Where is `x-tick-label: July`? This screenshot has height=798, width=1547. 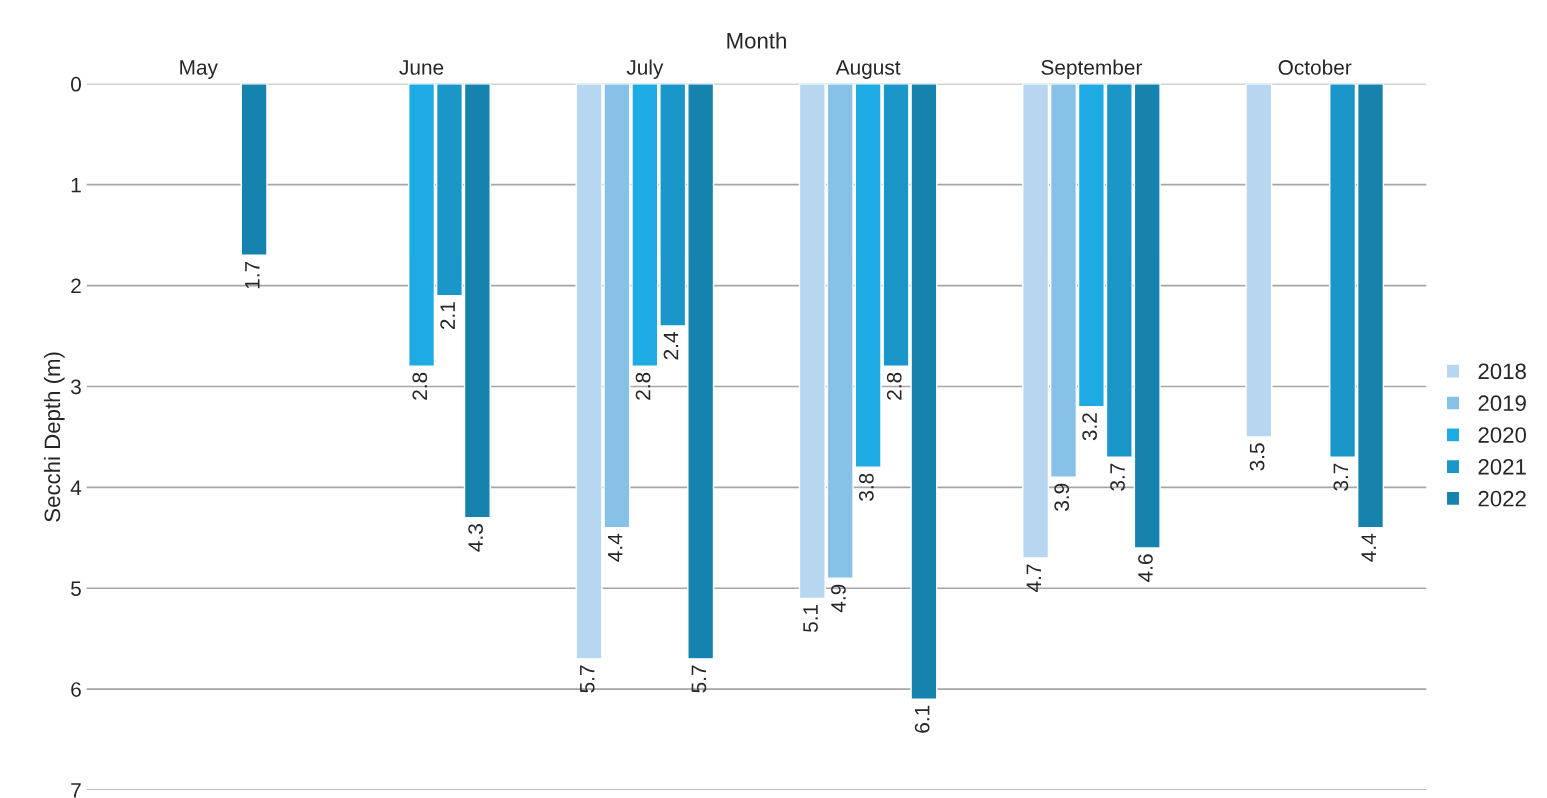
x-tick-label: July is located at coordinates (645, 69).